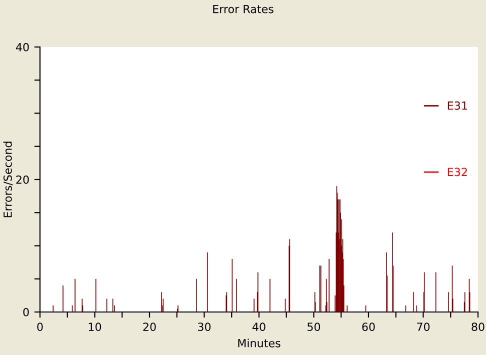  What do you see at coordinates (22, 47) in the screenshot?
I see `y-tick-label: 40` at bounding box center [22, 47].